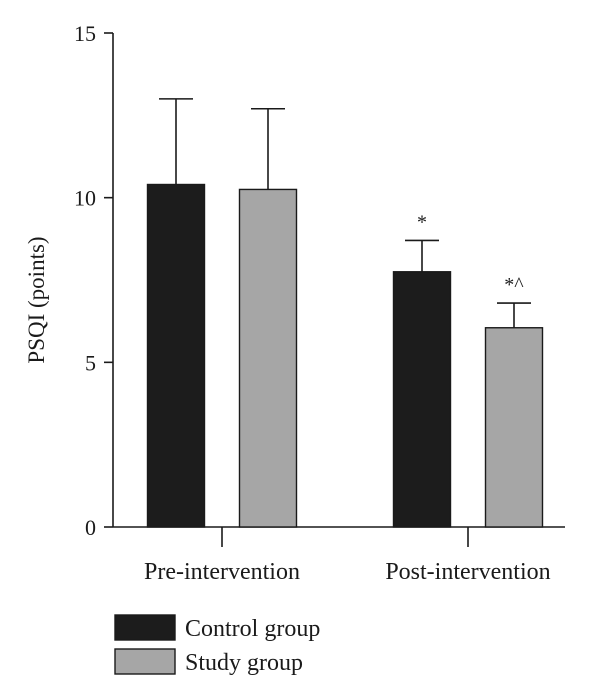 The image size is (600, 697). Describe the element at coordinates (252, 629) in the screenshot. I see `legend-label: Control group` at that location.